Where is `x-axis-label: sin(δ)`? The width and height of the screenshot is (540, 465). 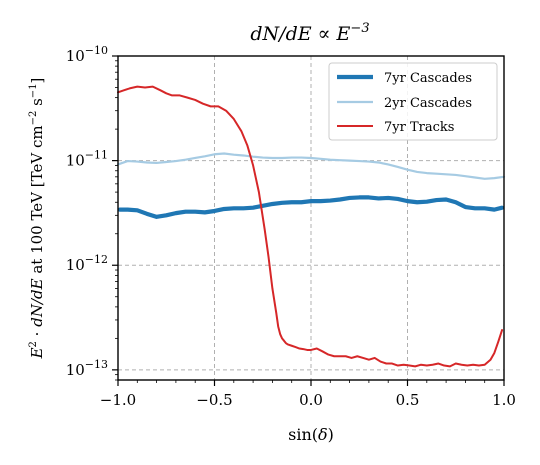
x-axis-label: sin(δ) is located at coordinates (311, 434).